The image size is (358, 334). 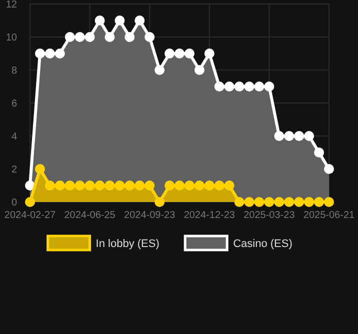 I want to click on x-tick-label: 2024-02-27, so click(x=30, y=215).